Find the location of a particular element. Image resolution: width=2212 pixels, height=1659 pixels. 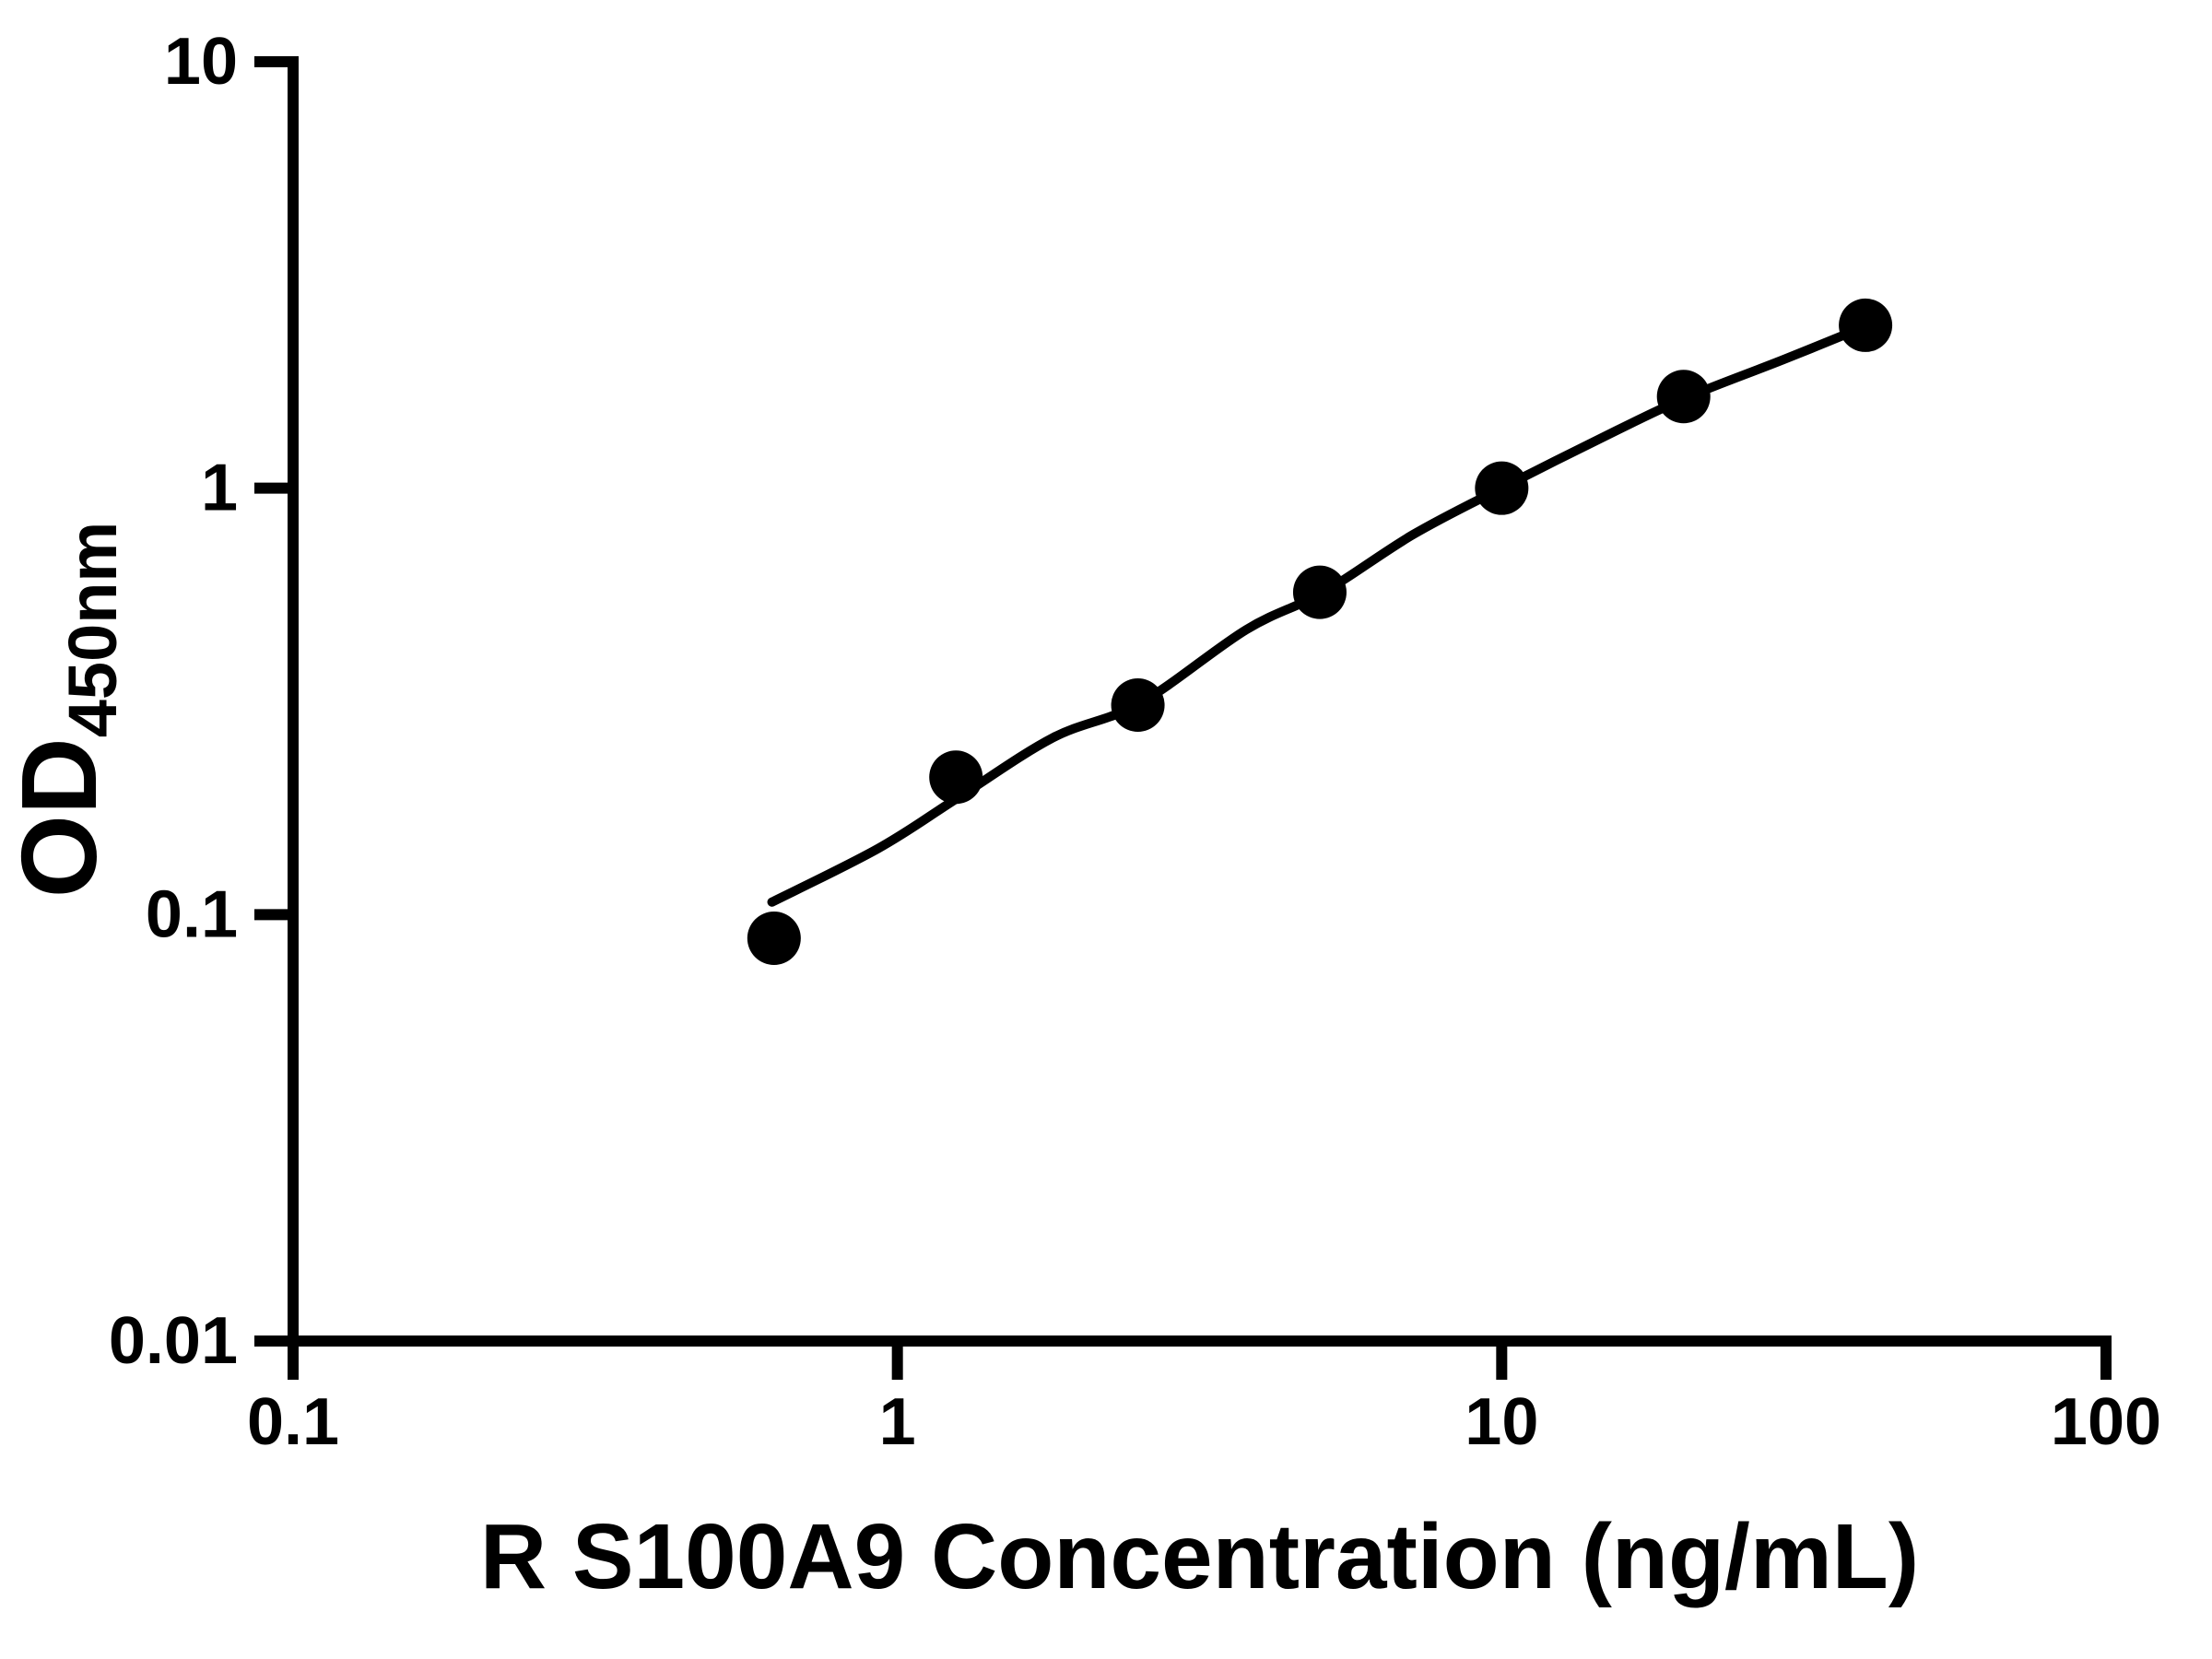

y-axis-title-subscript: 450nm is located at coordinates (92, 629).